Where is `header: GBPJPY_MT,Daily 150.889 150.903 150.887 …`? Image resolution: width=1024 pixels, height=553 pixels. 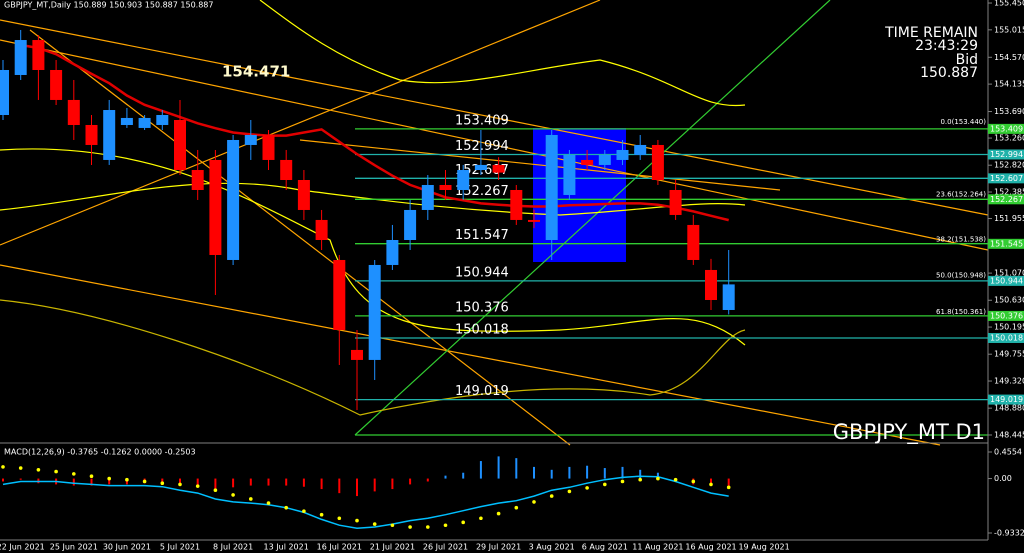
header: GBPJPY_MT,Daily 150.889 150.903 150.887 … is located at coordinates (108, 5).